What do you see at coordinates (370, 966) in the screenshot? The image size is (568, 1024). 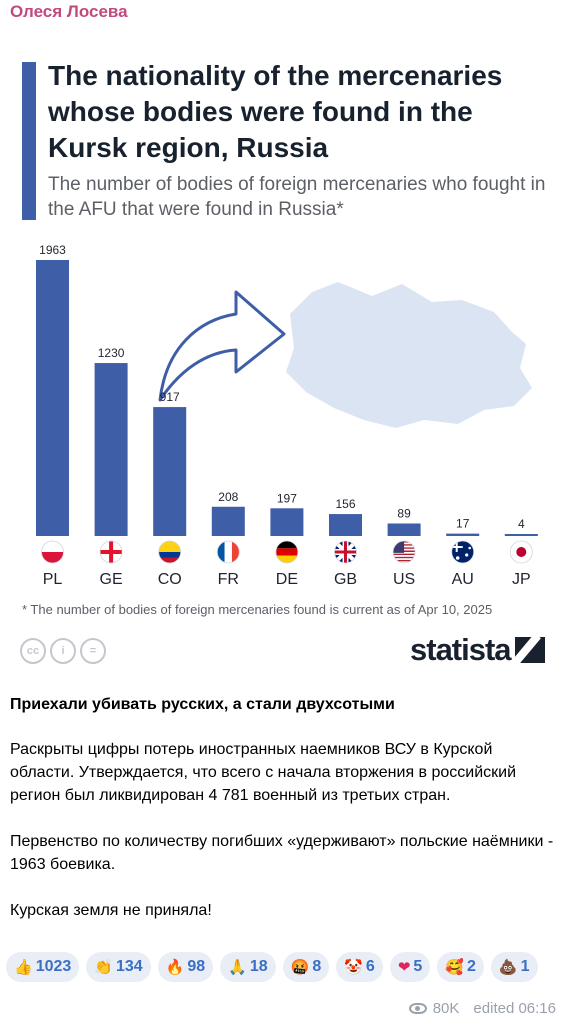 I see `reaction-count: 6` at bounding box center [370, 966].